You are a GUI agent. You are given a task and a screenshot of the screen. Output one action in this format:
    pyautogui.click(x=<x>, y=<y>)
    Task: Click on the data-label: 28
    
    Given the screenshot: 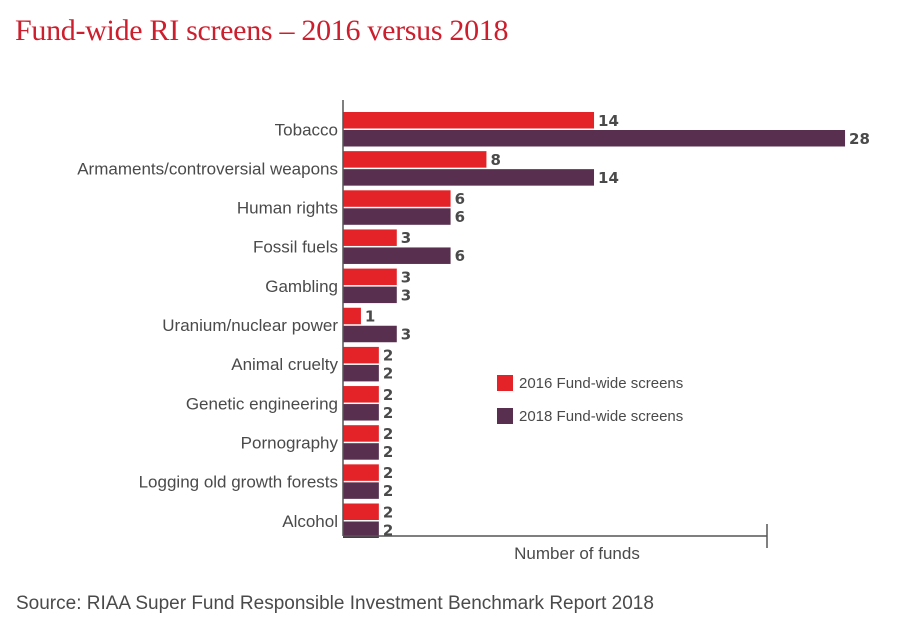 What is the action you would take?
    pyautogui.click(x=859, y=139)
    